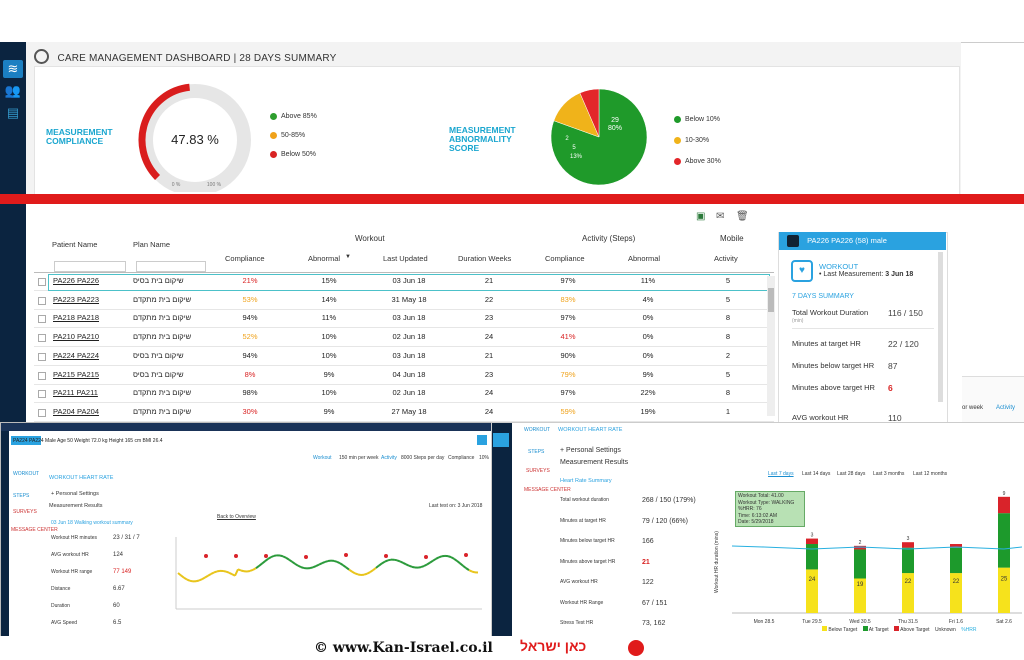  Describe the element at coordinates (816, 474) in the screenshot. I see `br-range-tab: Last 14 days` at that location.